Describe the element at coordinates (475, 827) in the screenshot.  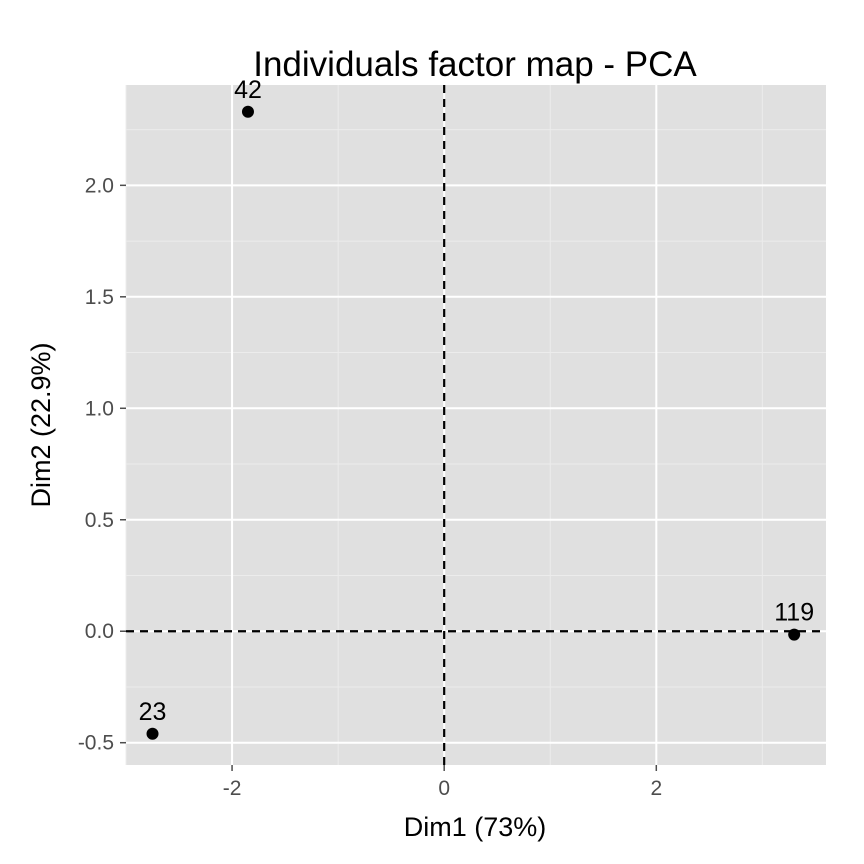
I see `x-axis-title: Dim1 (73%)` at that location.